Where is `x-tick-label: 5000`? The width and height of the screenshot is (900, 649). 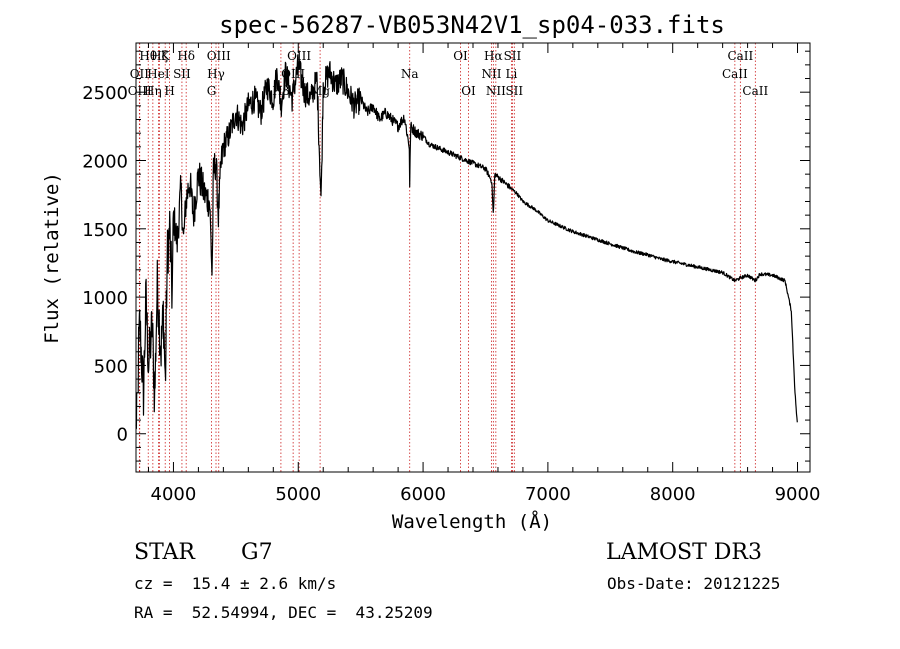
x-tick-label: 5000 is located at coordinates (298, 494).